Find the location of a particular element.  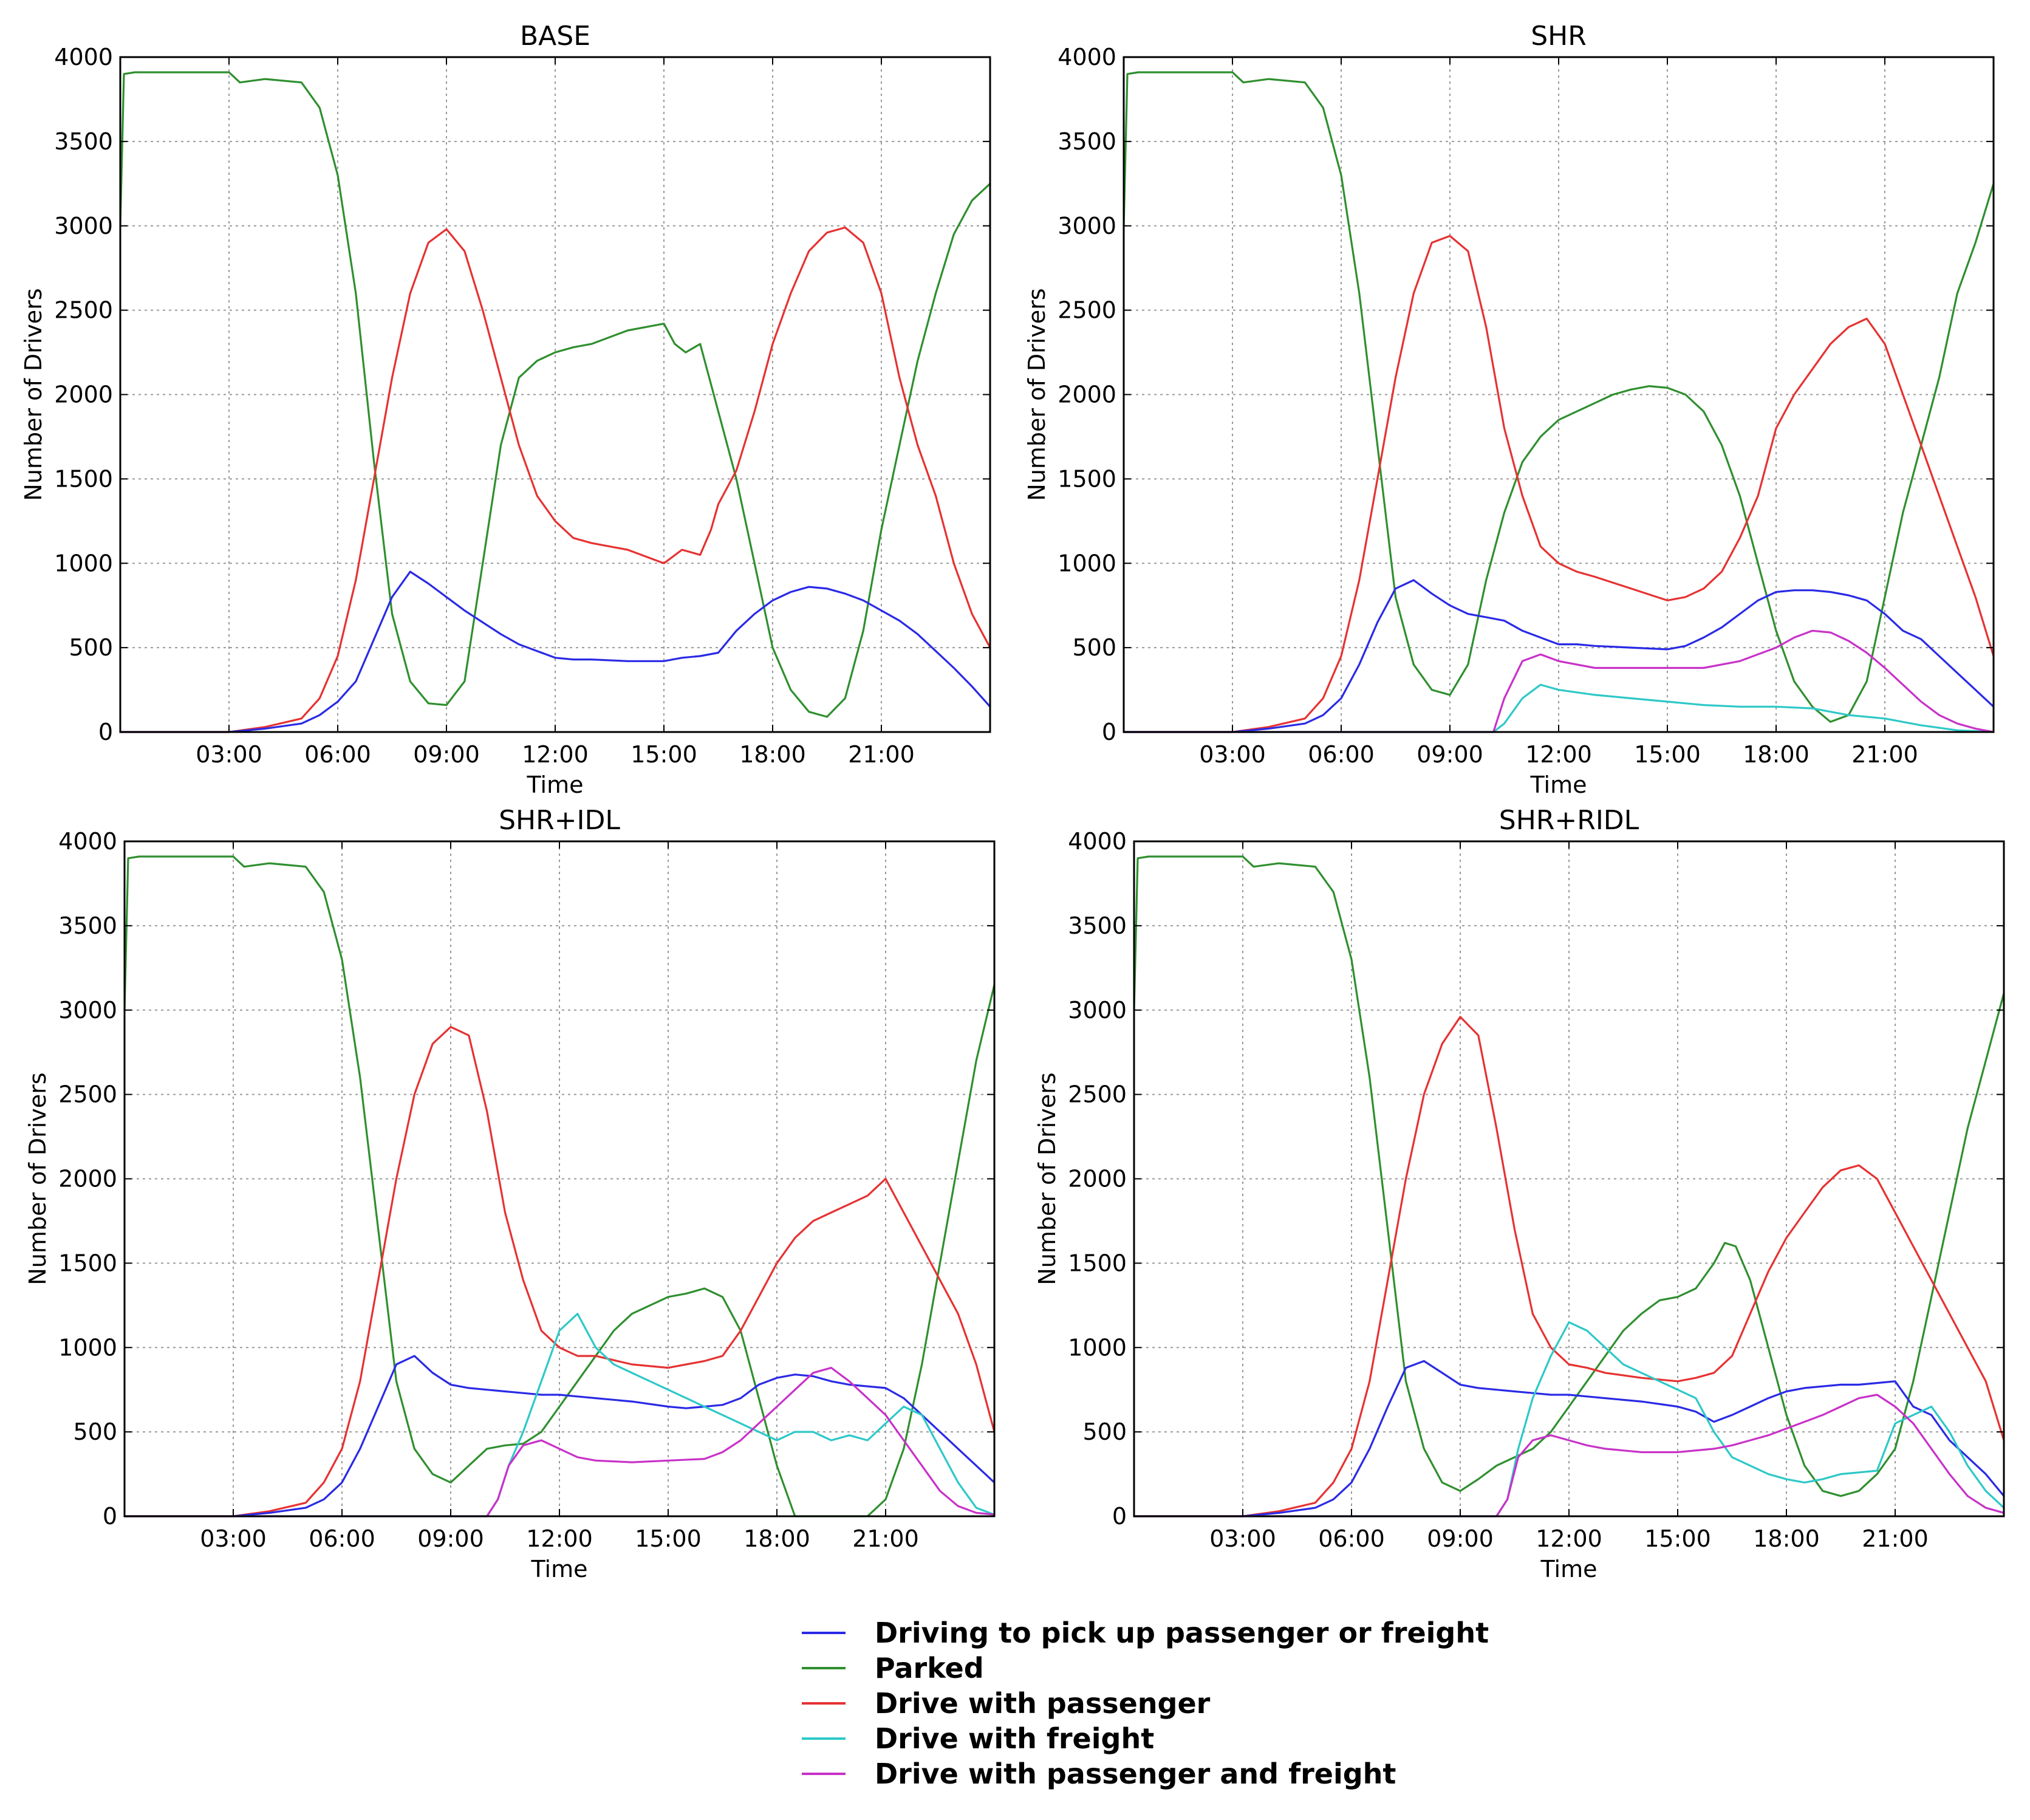

legend-label: Drive with freight is located at coordinates (1014, 1738).